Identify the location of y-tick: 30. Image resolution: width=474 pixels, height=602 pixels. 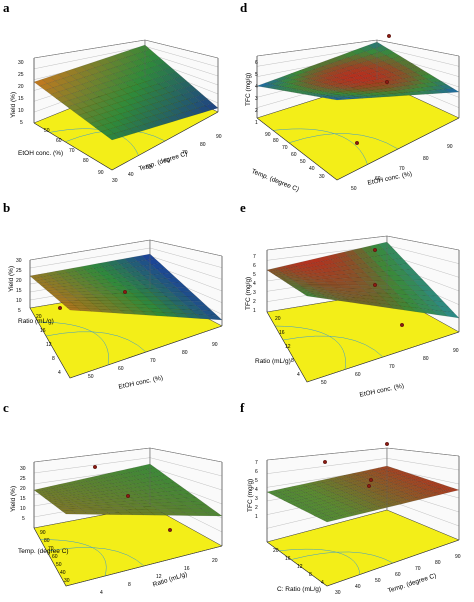
(115, 181).